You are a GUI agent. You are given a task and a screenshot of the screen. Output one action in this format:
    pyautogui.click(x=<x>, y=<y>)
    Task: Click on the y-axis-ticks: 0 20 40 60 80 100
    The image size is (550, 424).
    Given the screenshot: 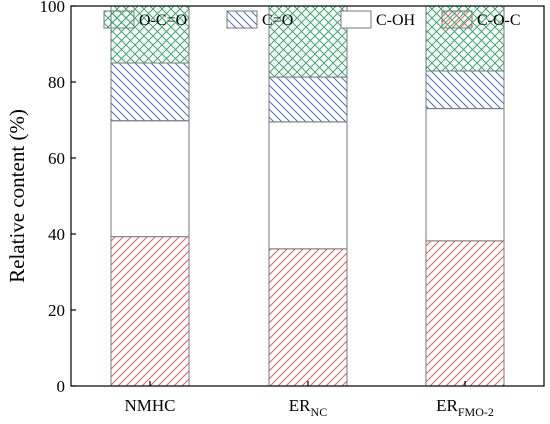 What is the action you would take?
    pyautogui.click(x=58, y=198)
    